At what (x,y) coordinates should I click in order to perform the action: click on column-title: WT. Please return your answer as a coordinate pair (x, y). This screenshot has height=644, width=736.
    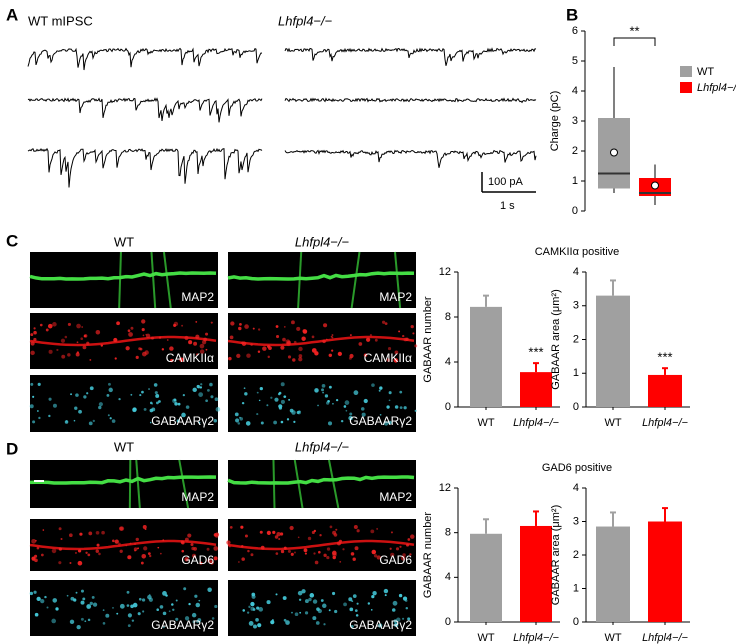
    Looking at the image, I should click on (124, 446).